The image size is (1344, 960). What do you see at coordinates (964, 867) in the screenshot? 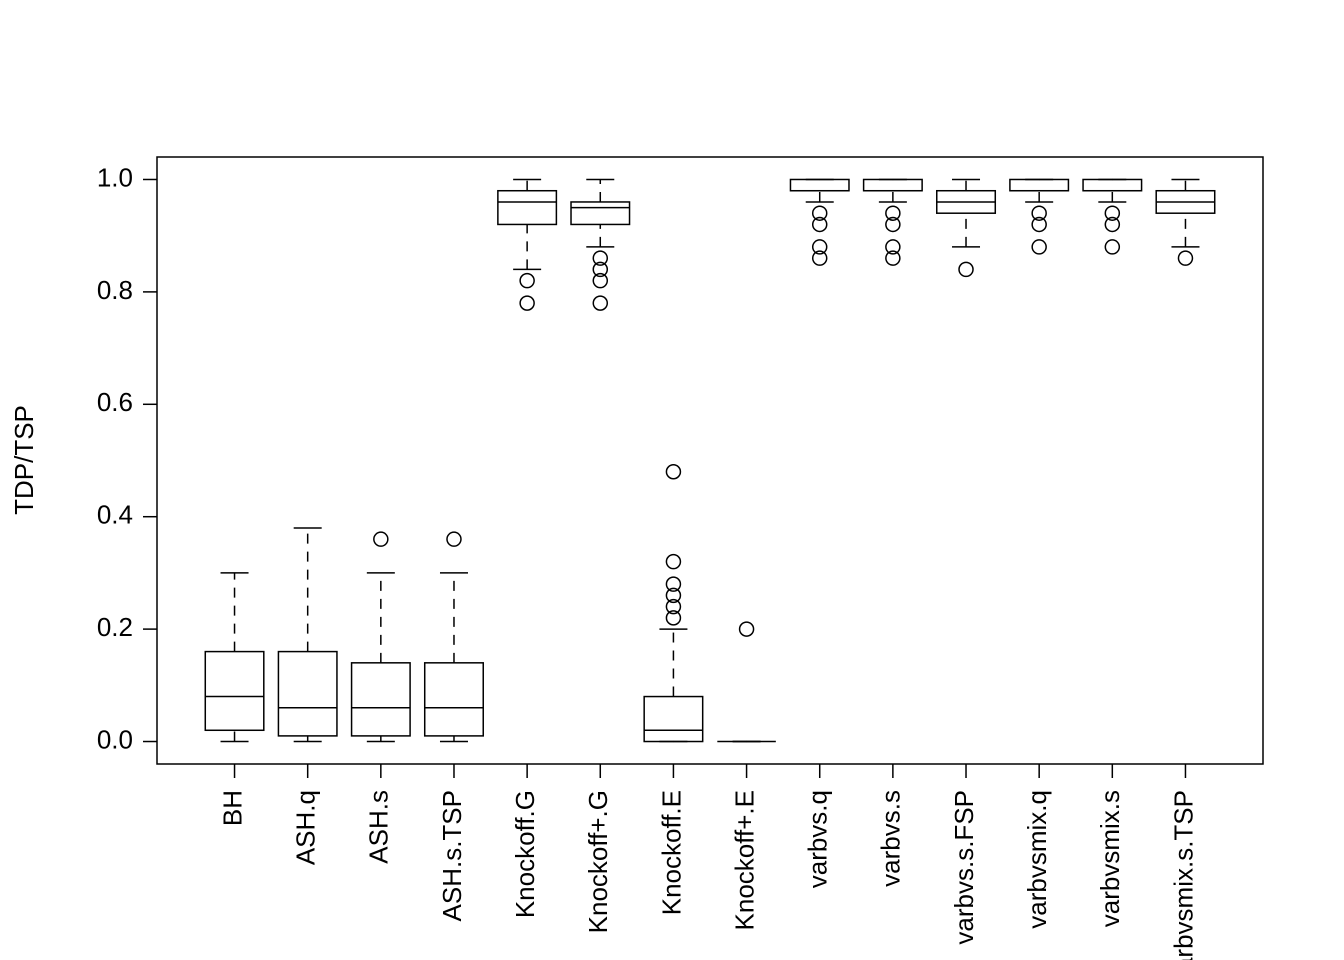
I see `x-tick-label: varbvs.s.FSP` at bounding box center [964, 867].